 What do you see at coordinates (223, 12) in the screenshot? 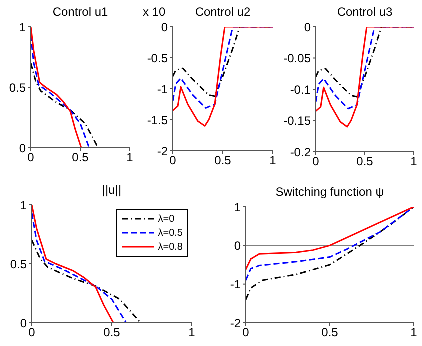
I see `chart-title: Control u2` at bounding box center [223, 12].